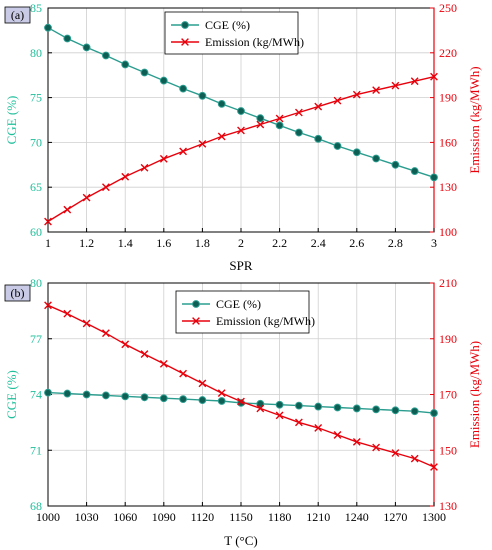 Image resolution: width=492 pixels, height=550 pixels. I want to click on panel-label-box, so click(17, 293).